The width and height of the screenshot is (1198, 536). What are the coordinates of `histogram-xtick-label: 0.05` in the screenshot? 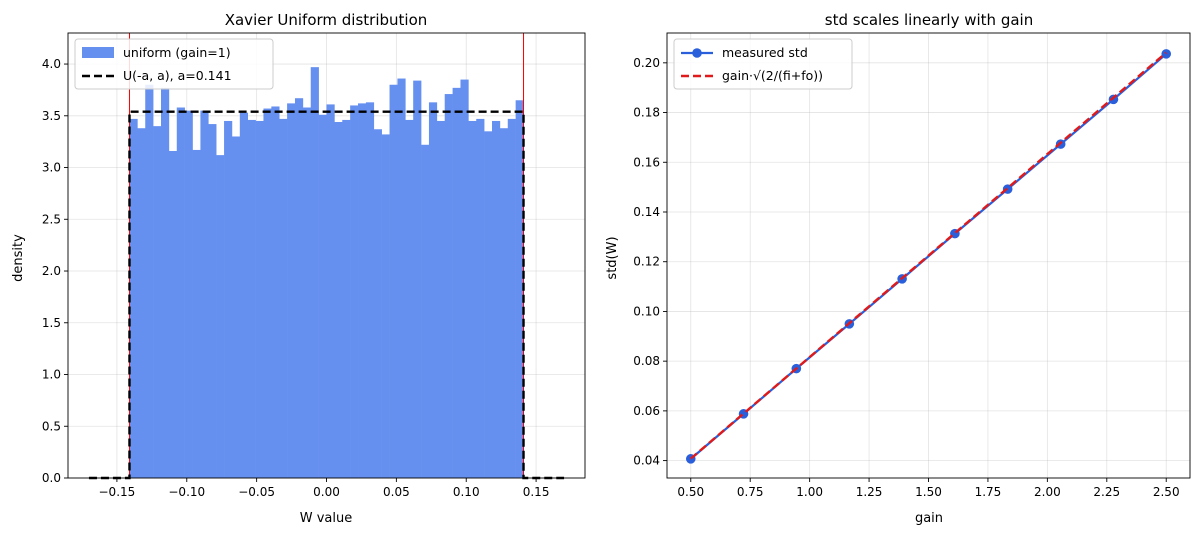 It's located at (396, 492).